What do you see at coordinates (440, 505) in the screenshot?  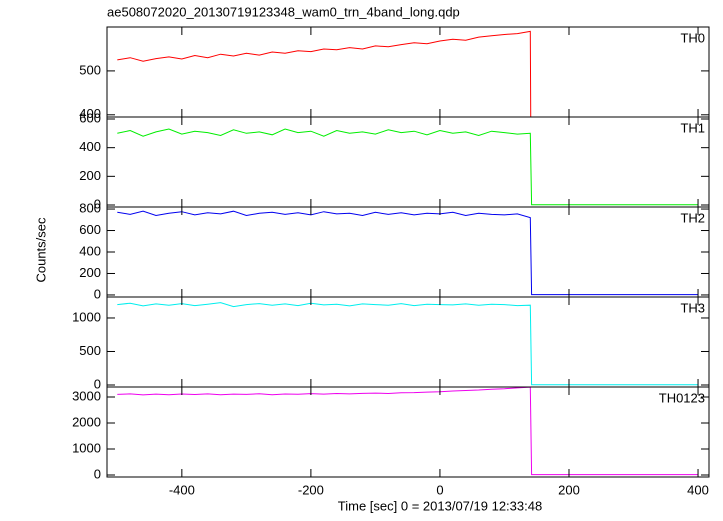 I see `x-axis-label: Time [sec] 0 = 2013/07/19 12:33:48` at bounding box center [440, 505].